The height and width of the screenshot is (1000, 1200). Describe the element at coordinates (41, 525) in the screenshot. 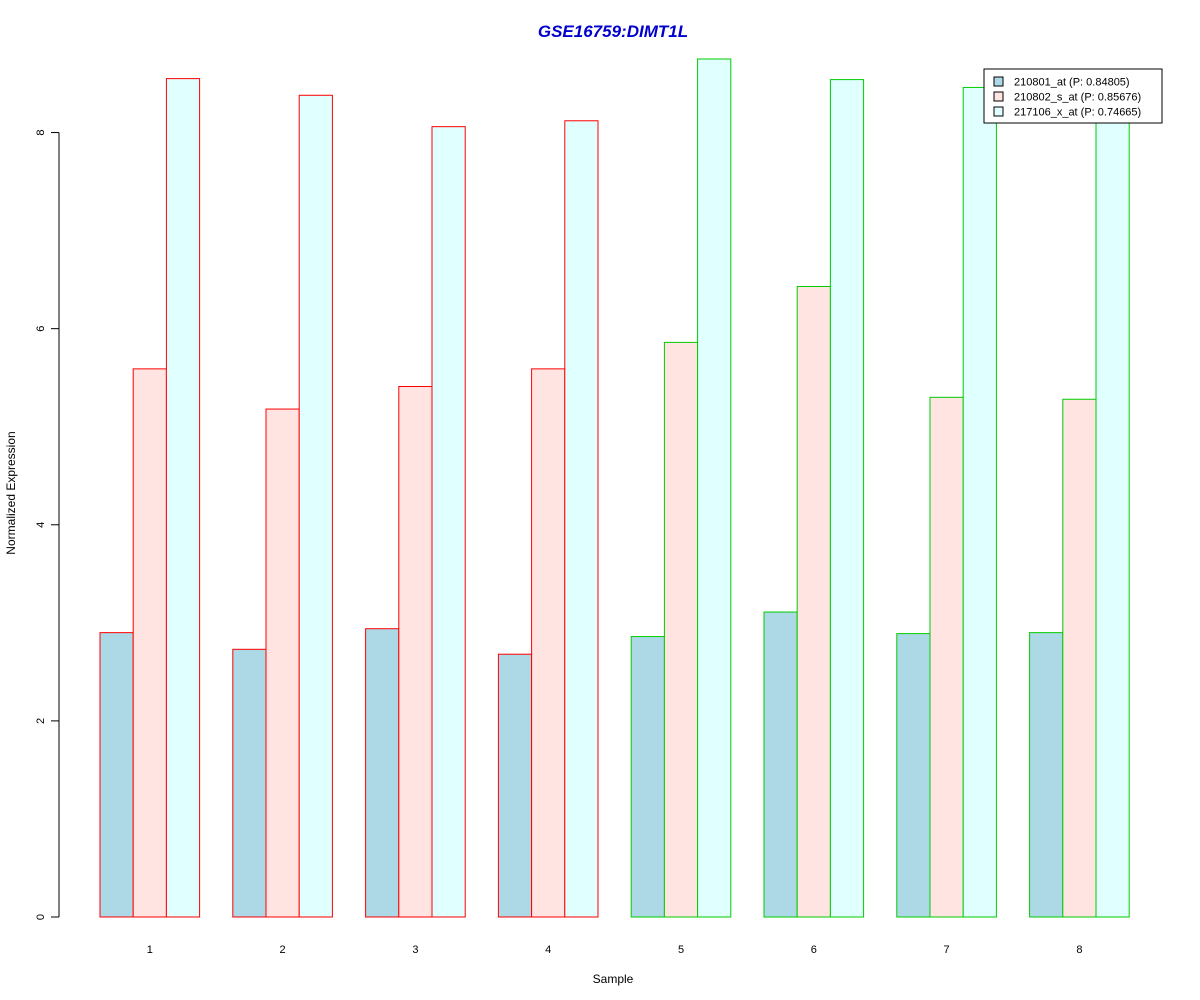

I see `y-tick-label: 4` at that location.